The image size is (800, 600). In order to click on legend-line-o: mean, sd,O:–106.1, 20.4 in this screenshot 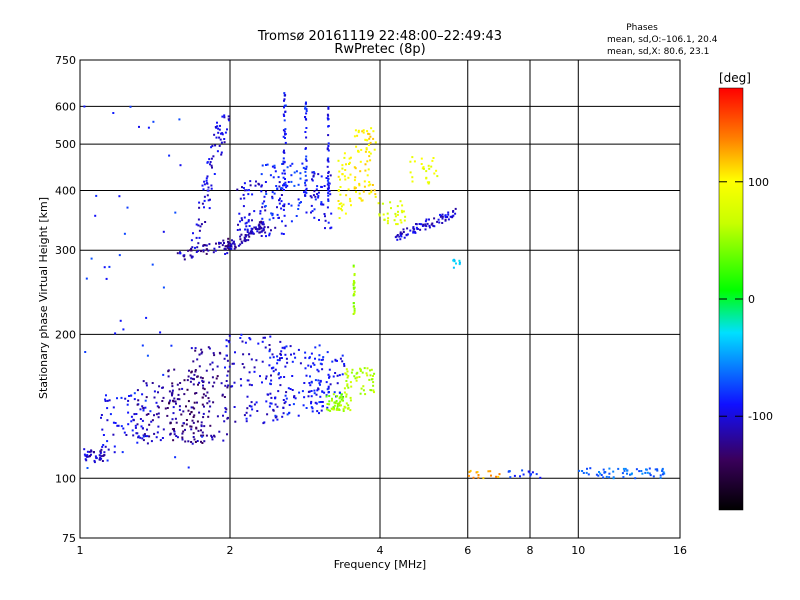, I will do `click(662, 40)`.